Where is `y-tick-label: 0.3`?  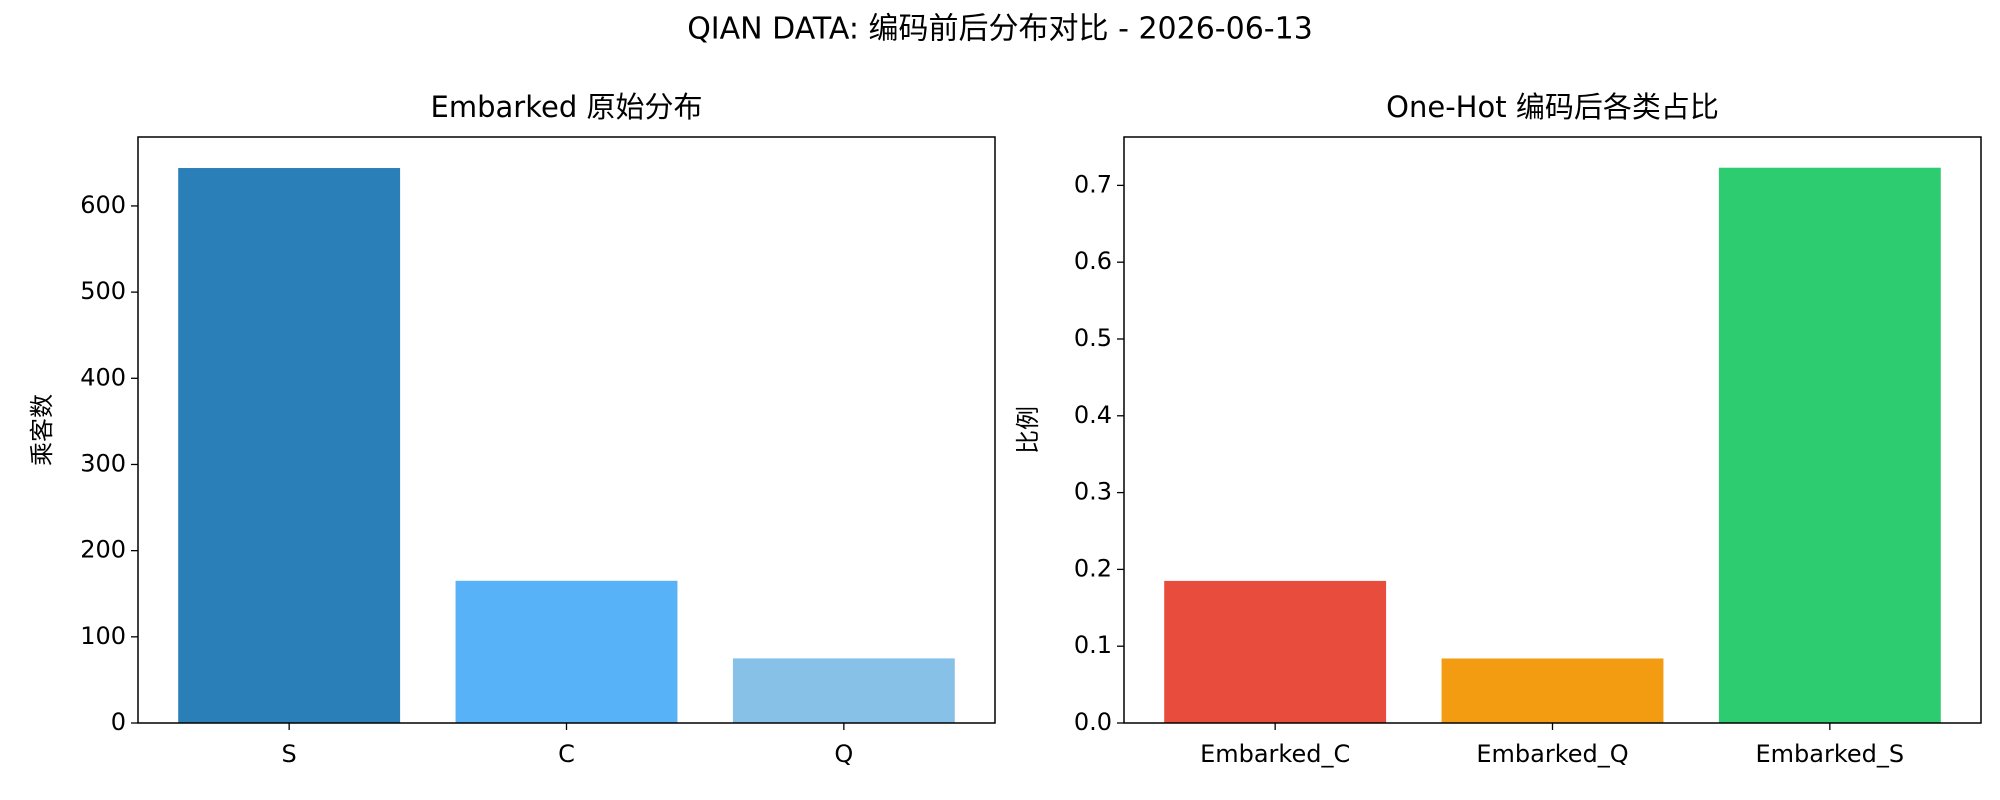
y-tick-label: 0.3 is located at coordinates (1093, 492).